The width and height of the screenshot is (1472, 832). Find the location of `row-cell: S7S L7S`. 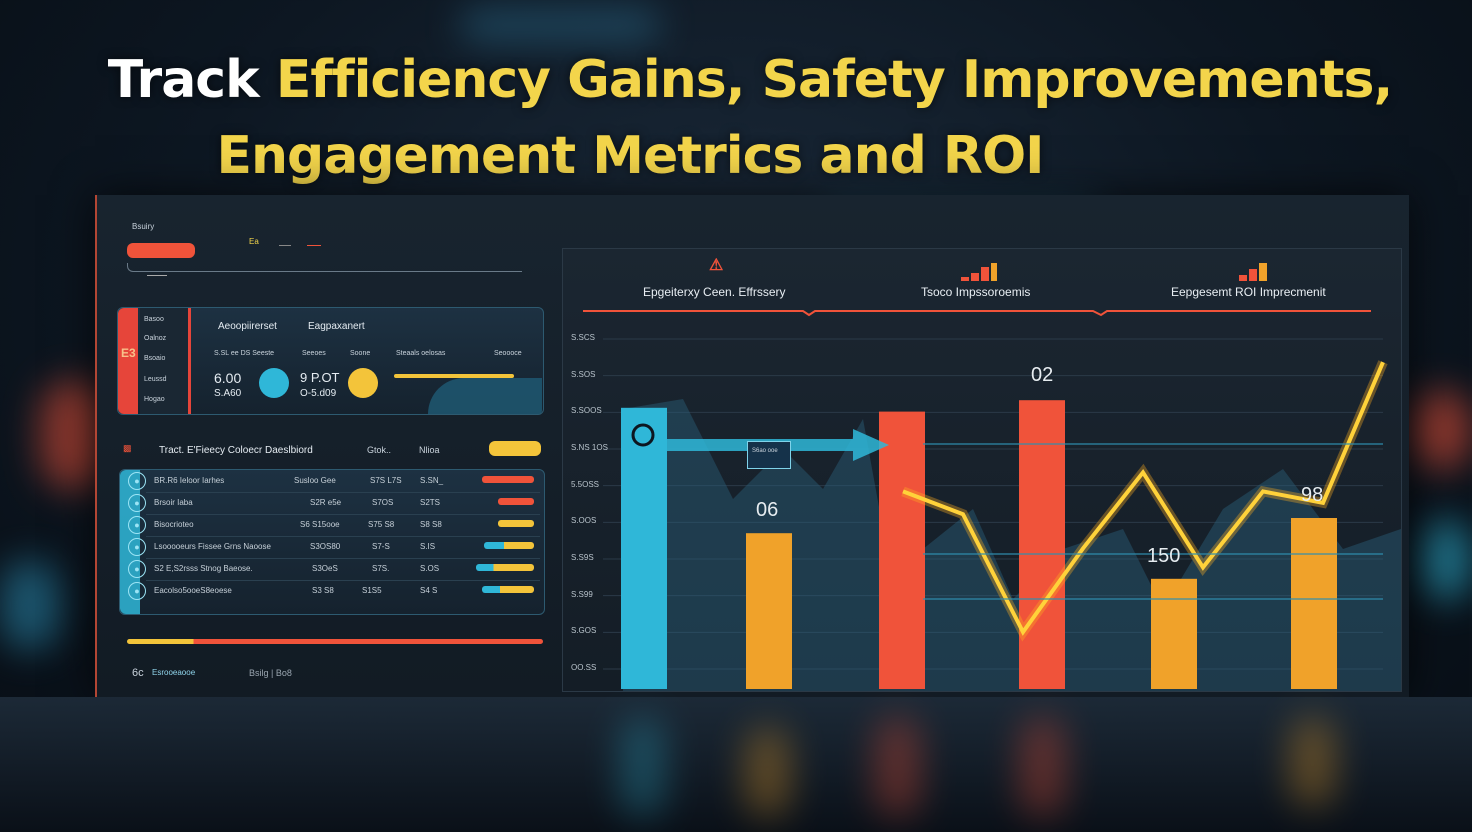

row-cell: S7S L7S is located at coordinates (386, 480).